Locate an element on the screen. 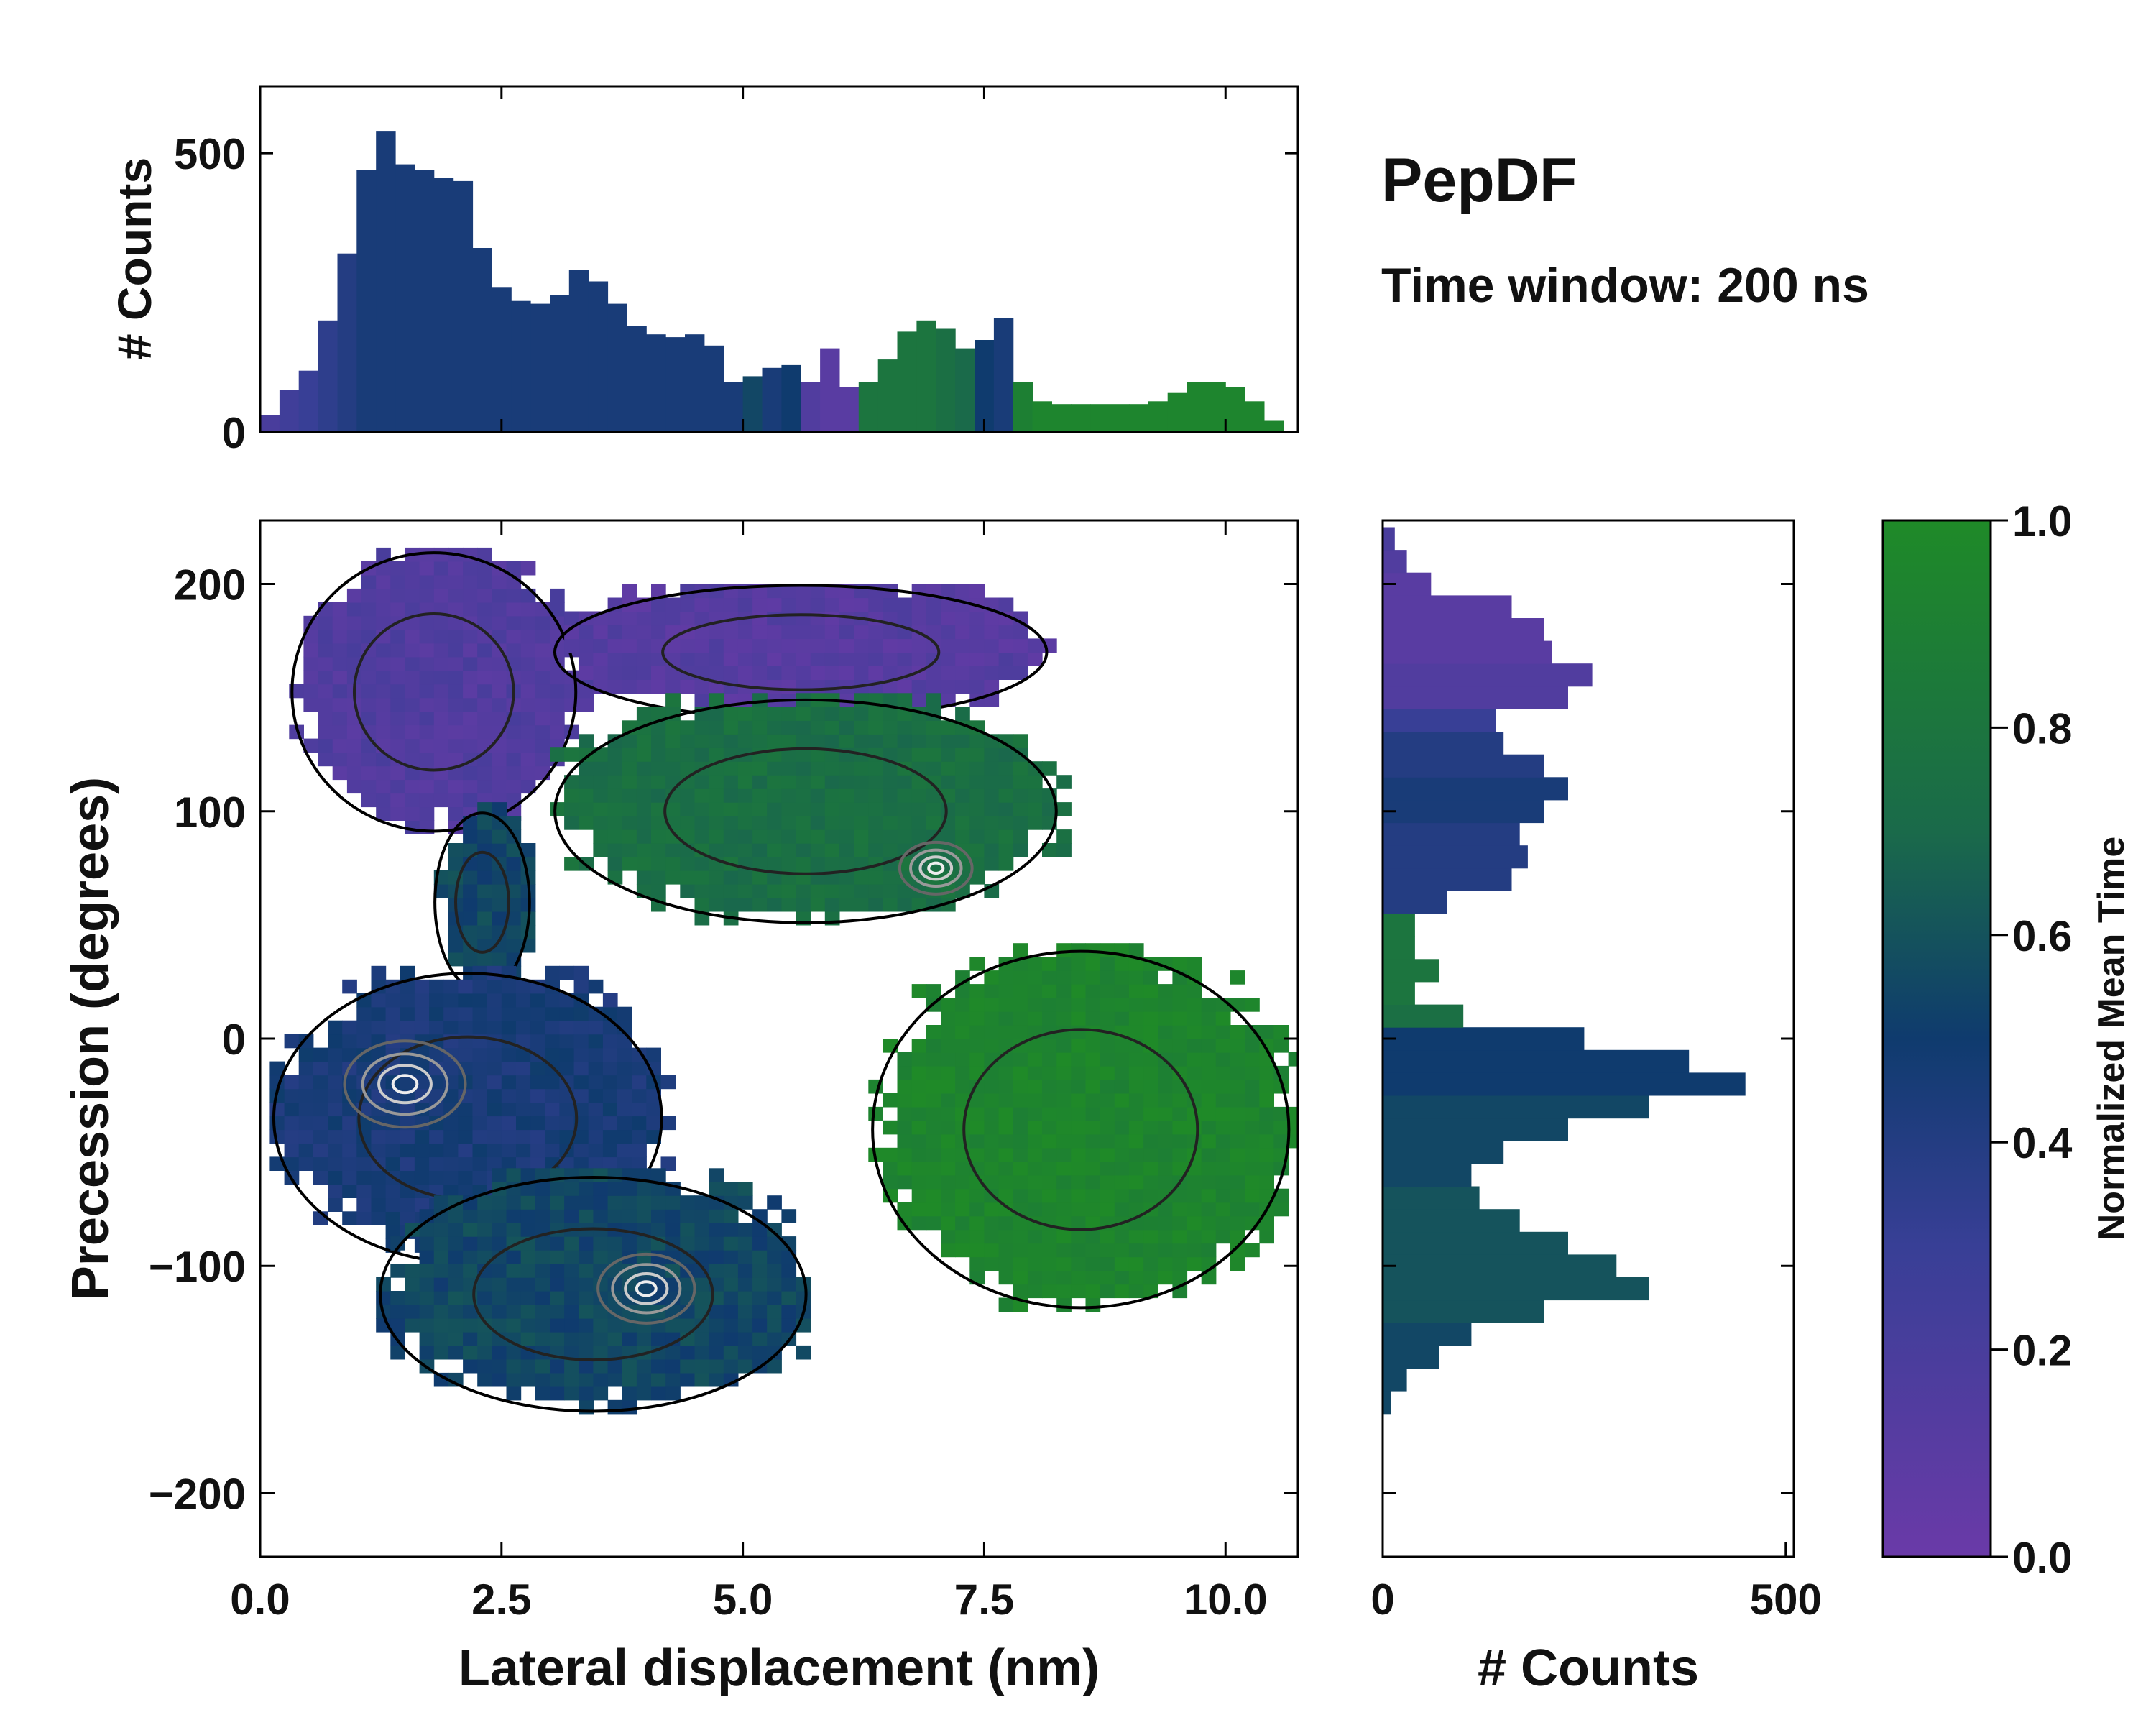 The width and height of the screenshot is (2156, 1725). heatmap-boundary-contour is located at coordinates (805, 811).